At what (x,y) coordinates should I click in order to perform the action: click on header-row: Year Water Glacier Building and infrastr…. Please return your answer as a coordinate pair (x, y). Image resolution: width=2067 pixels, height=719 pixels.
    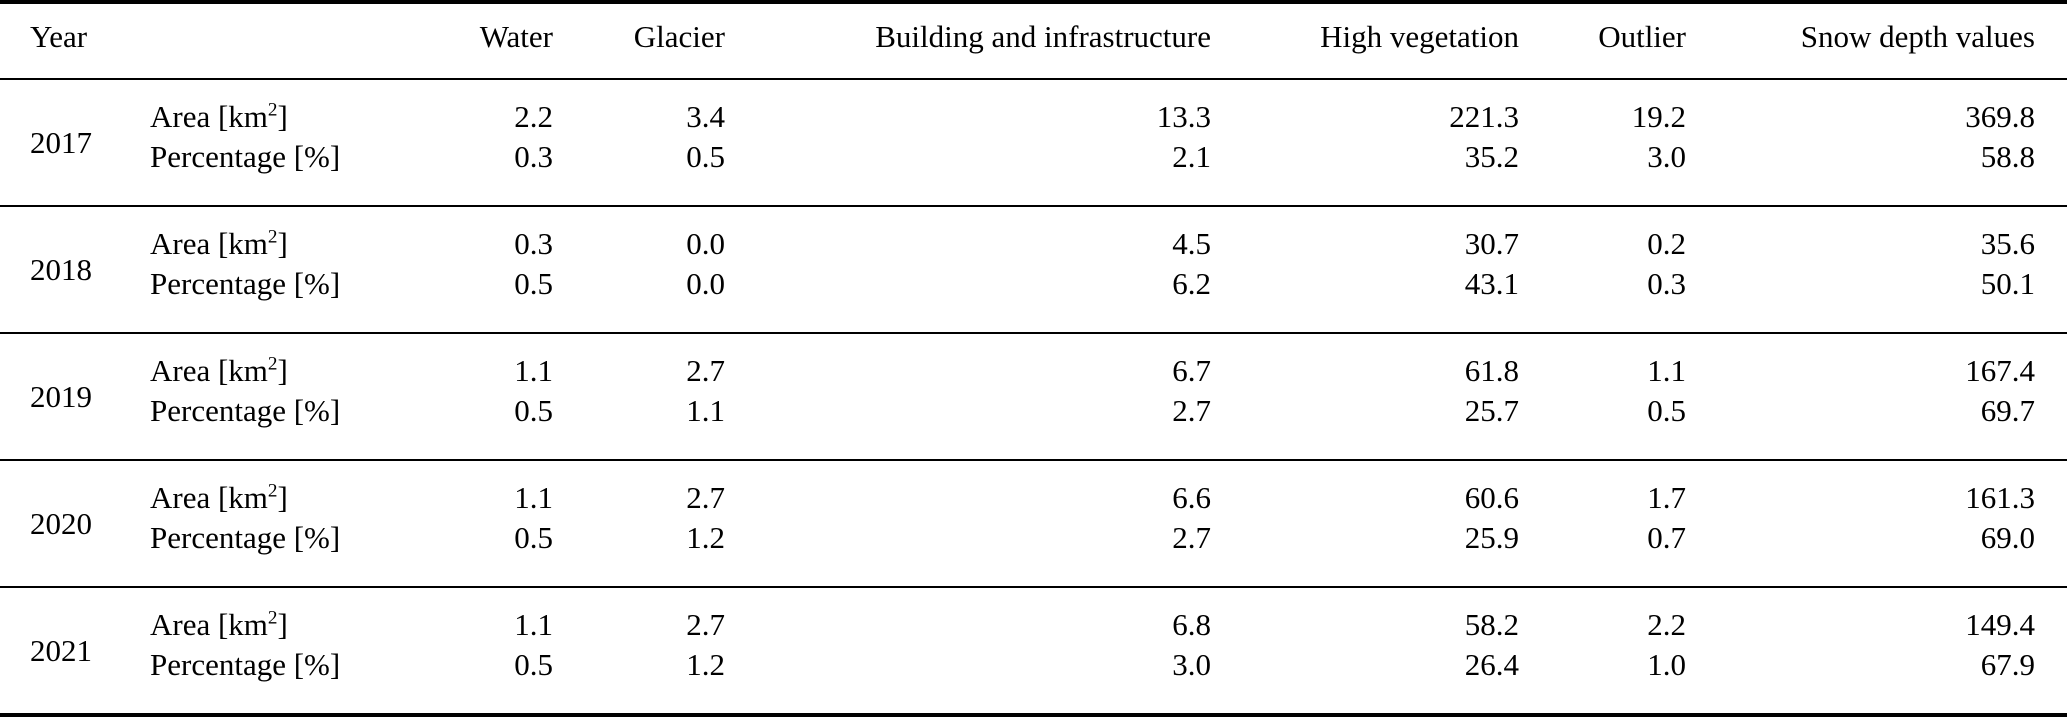
    Looking at the image, I should click on (1033, 41).